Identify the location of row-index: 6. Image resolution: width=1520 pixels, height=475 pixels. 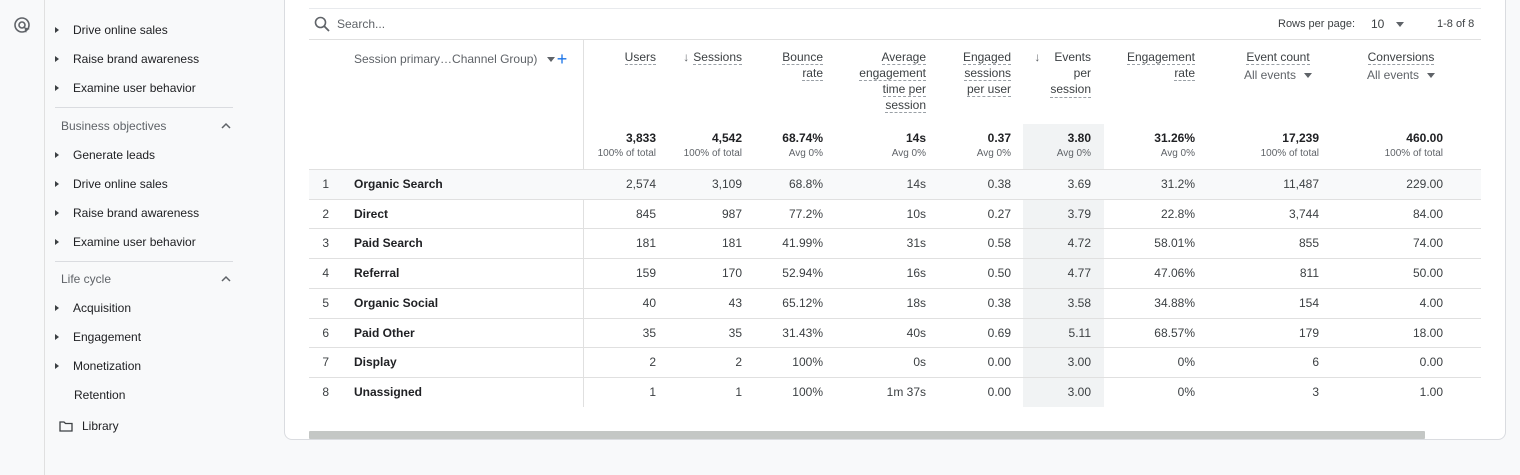
(325, 332).